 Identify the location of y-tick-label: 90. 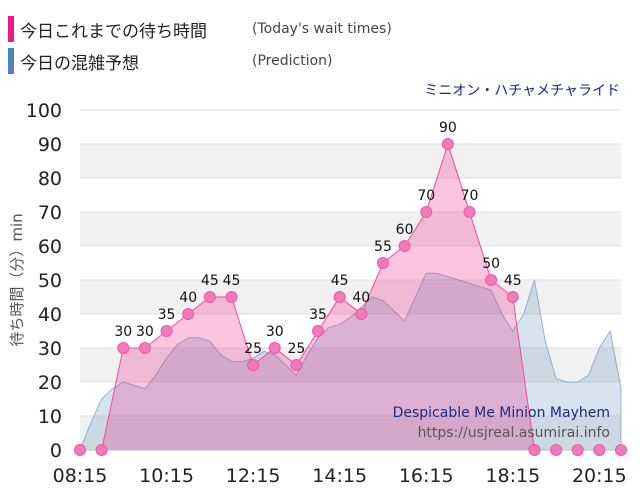
(50, 145).